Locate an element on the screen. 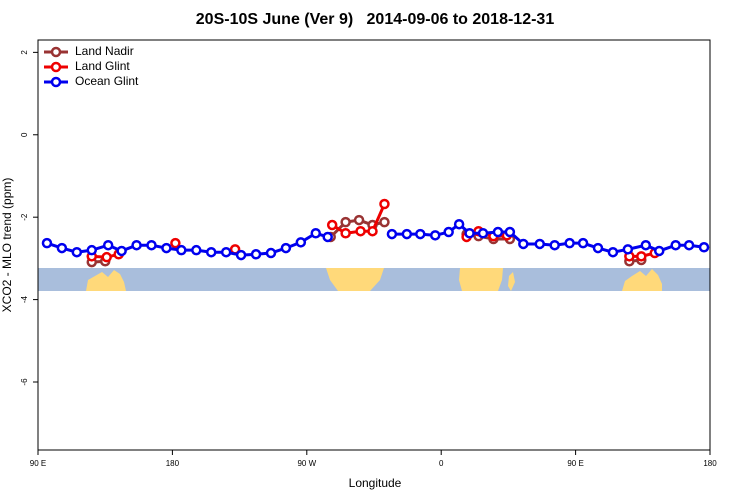 The width and height of the screenshot is (750, 500). legend-label: Ocean Glint is located at coordinates (107, 81).